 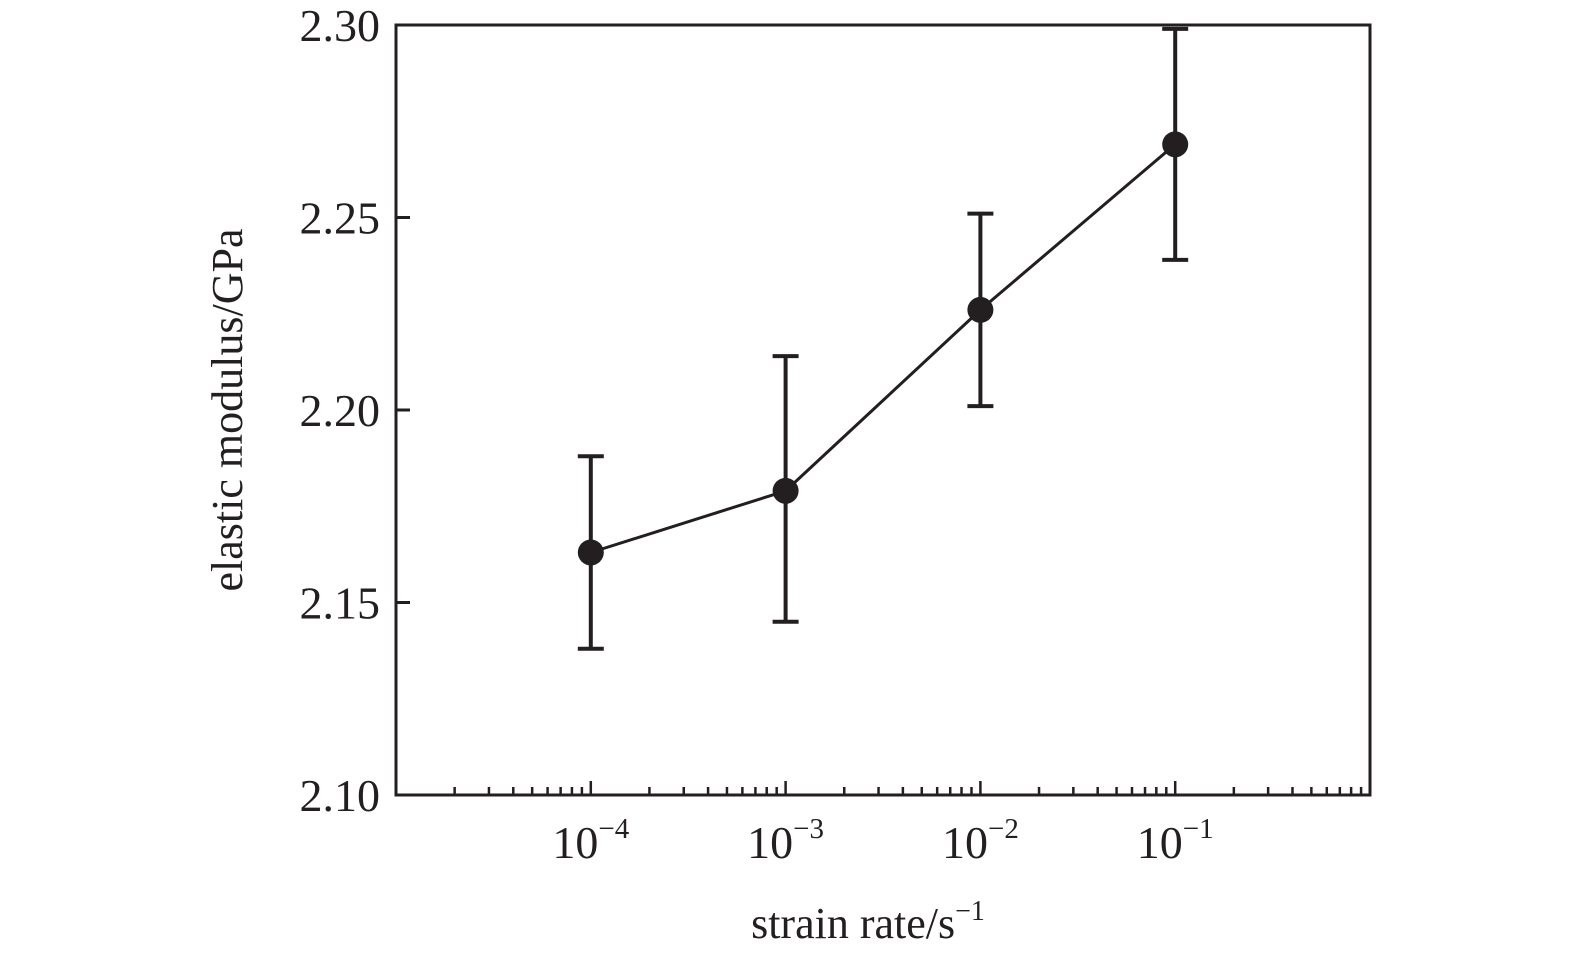 What do you see at coordinates (340, 603) in the screenshot?
I see `y-tick-label: 2.15` at bounding box center [340, 603].